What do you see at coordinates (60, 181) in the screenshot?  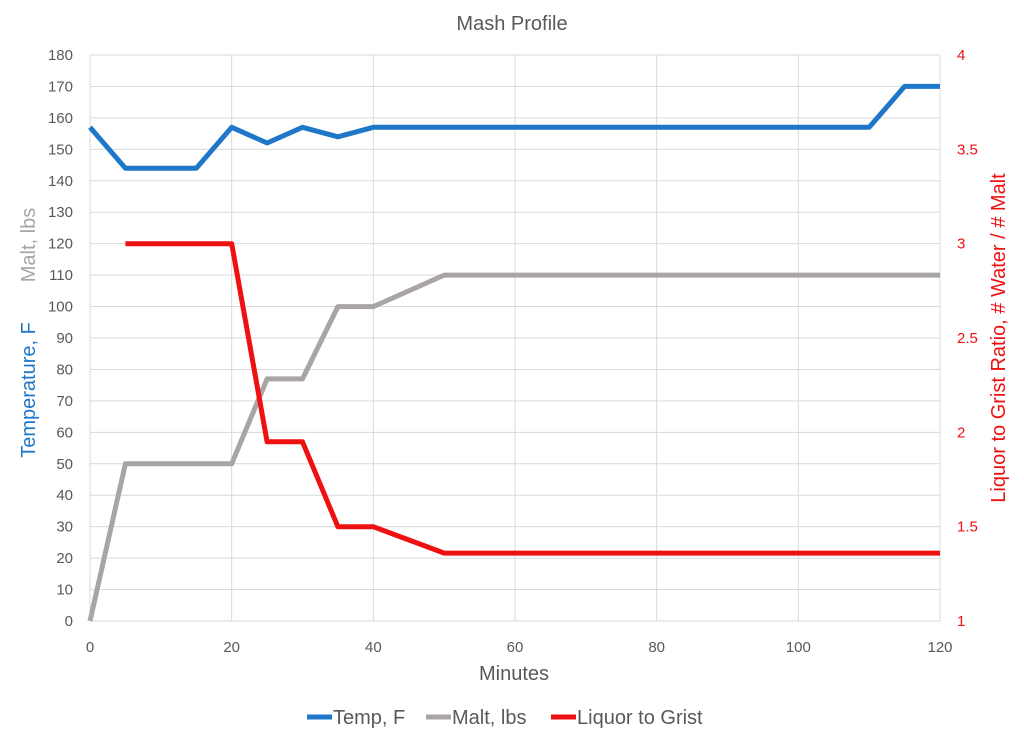 I see `y-left-tick-label: 140` at bounding box center [60, 181].